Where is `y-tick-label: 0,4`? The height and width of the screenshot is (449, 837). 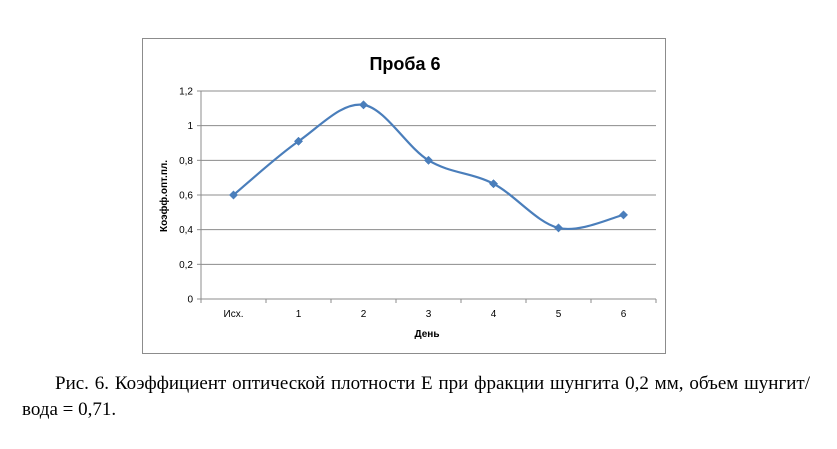
y-tick-label: 0,4 is located at coordinates (186, 230).